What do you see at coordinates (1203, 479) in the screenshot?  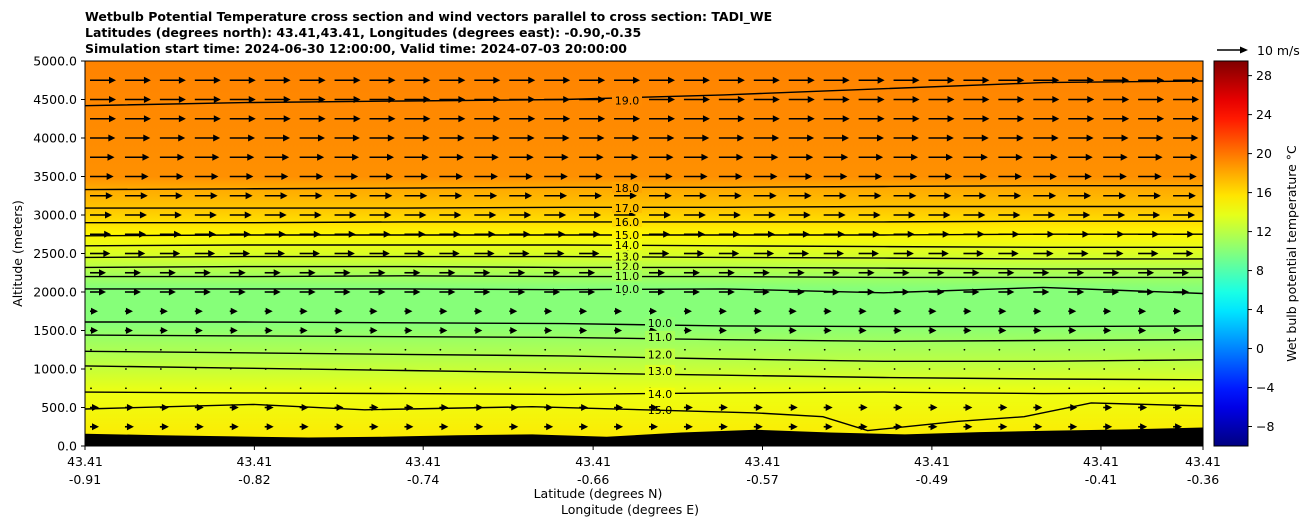 I see `x-tick-label-lon: -0.36` at bounding box center [1203, 479].